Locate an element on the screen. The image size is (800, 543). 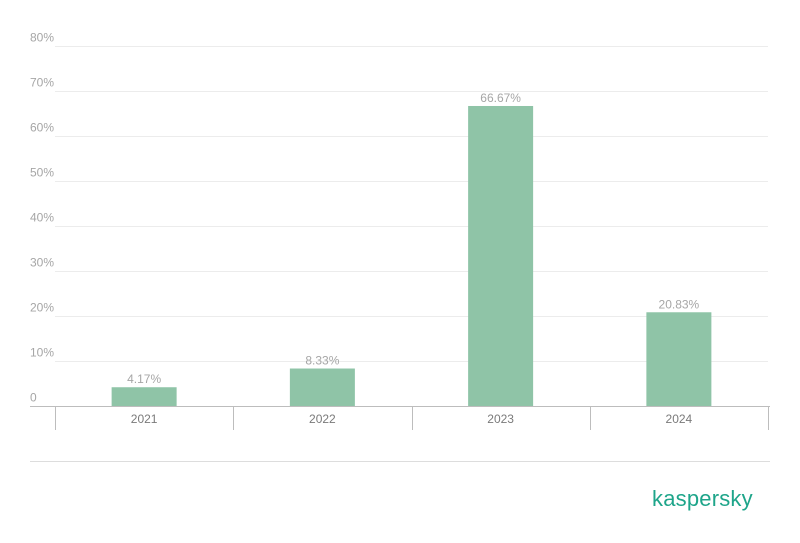
y-axis-tick-labels: 0 10% 20% 30% 40% 50% 60% 70% 80% is located at coordinates (42, 218).